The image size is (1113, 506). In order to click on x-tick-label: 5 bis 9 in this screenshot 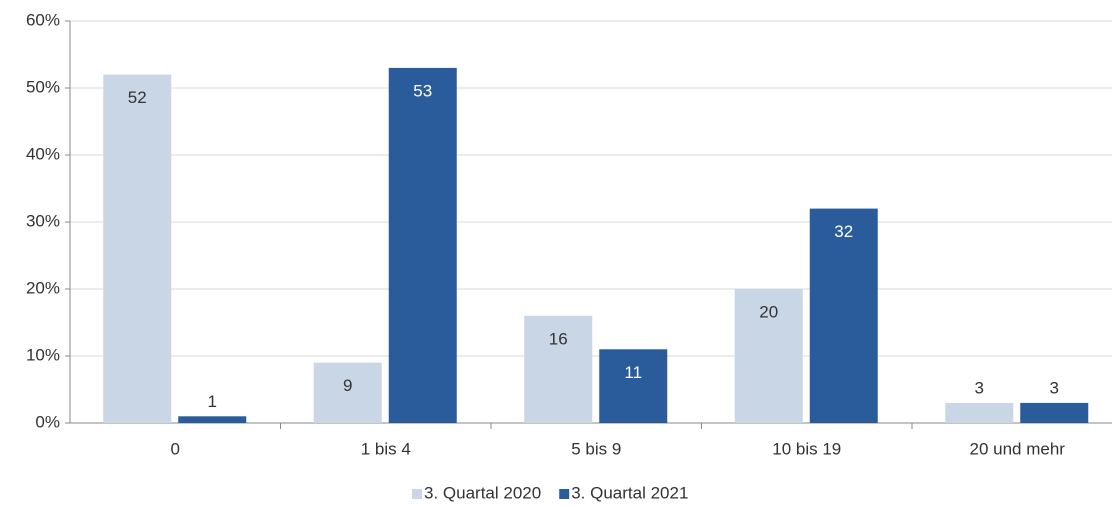, I will do `click(596, 448)`.